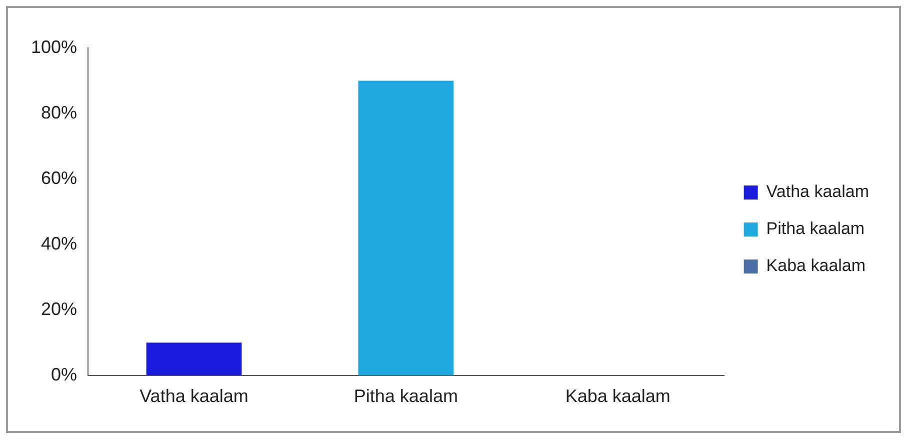  I want to click on legend-label: Pitha kaalam, so click(815, 228).